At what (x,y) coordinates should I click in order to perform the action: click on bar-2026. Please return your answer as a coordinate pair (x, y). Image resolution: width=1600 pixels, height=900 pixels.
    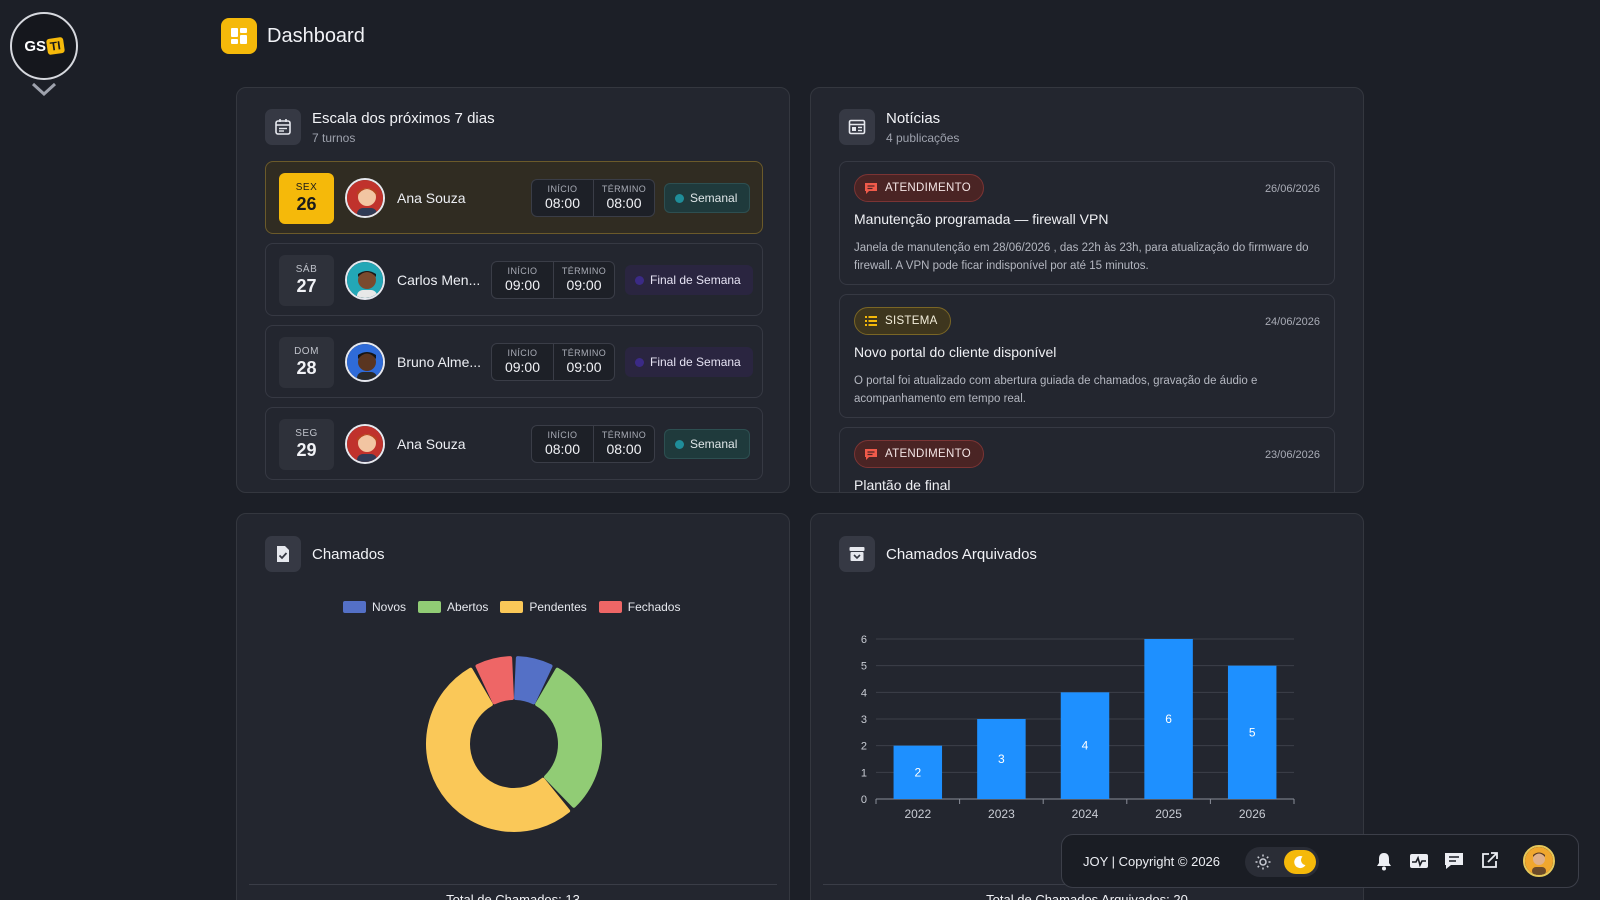
    Looking at the image, I should click on (1252, 732).